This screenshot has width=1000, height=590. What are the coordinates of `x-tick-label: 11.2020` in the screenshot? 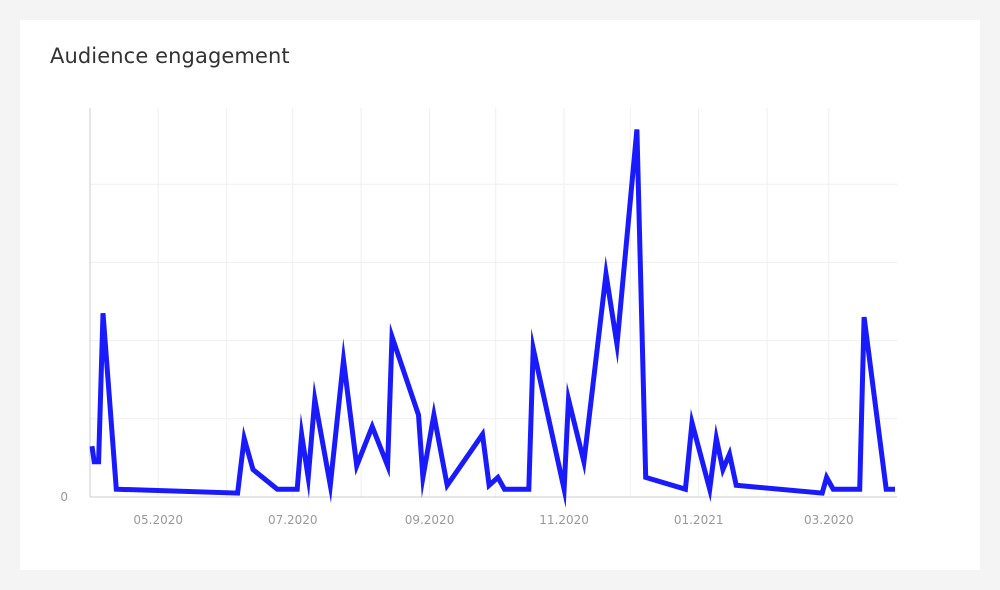 It's located at (564, 520).